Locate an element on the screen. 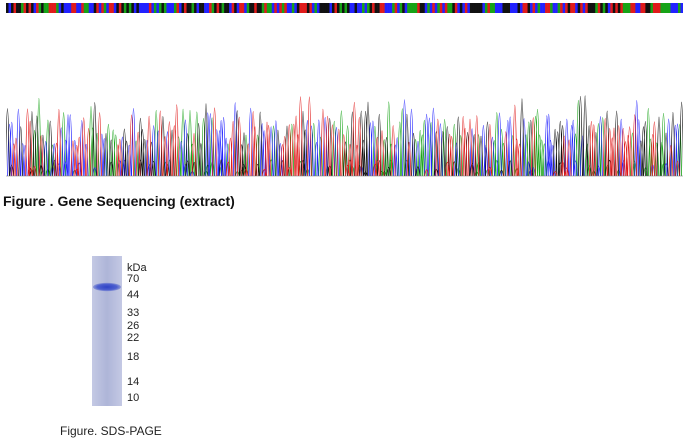 This screenshot has width=690, height=443. marker-label-18: 18 is located at coordinates (133, 357).